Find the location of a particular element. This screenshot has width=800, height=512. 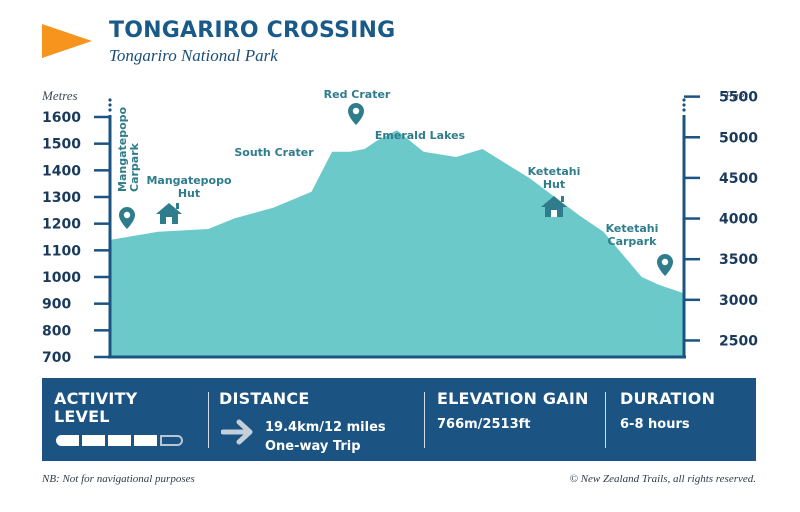

y-left-tick-label: 1000 is located at coordinates (61, 278).